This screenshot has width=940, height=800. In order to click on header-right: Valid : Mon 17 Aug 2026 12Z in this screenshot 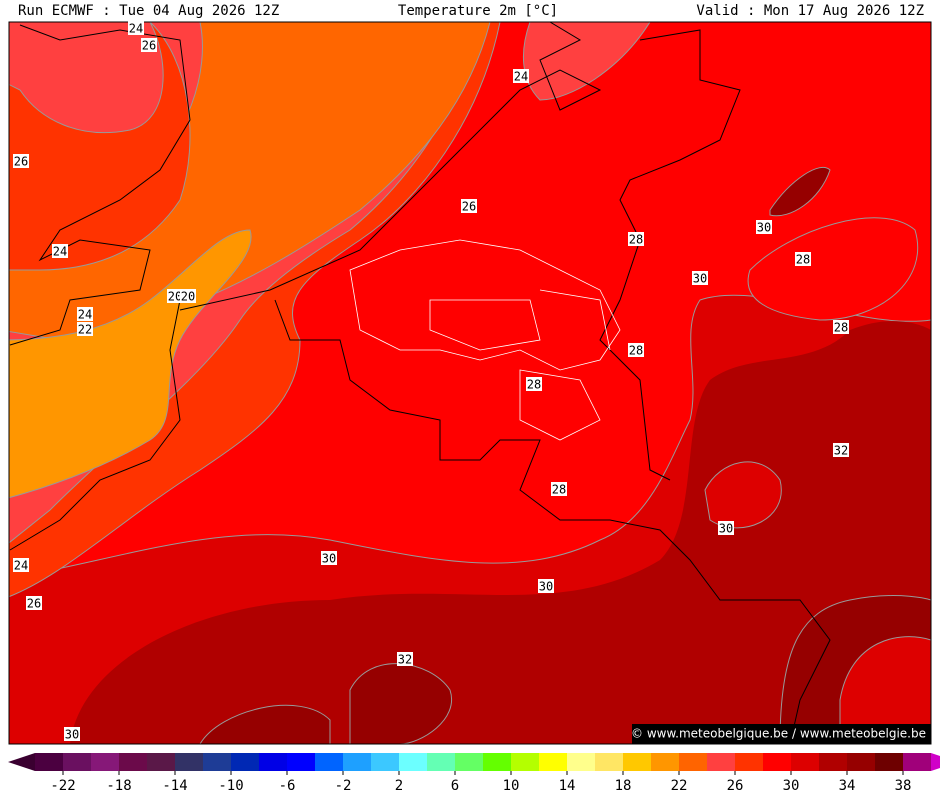, I will do `click(810, 11)`.